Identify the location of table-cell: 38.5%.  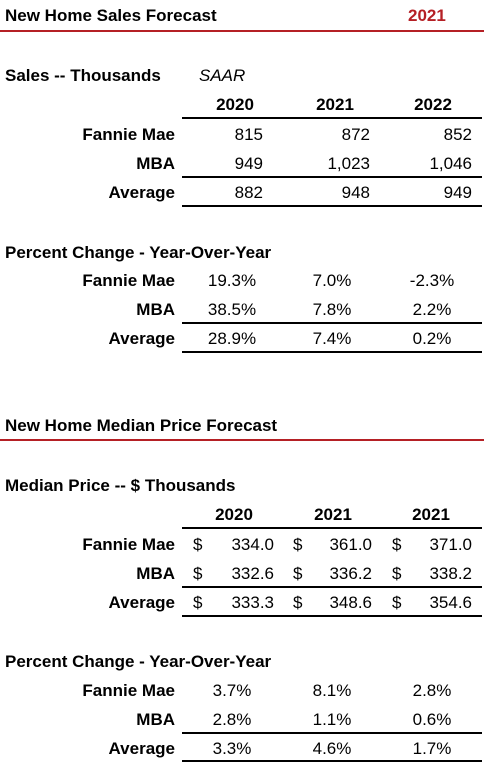
(232, 309).